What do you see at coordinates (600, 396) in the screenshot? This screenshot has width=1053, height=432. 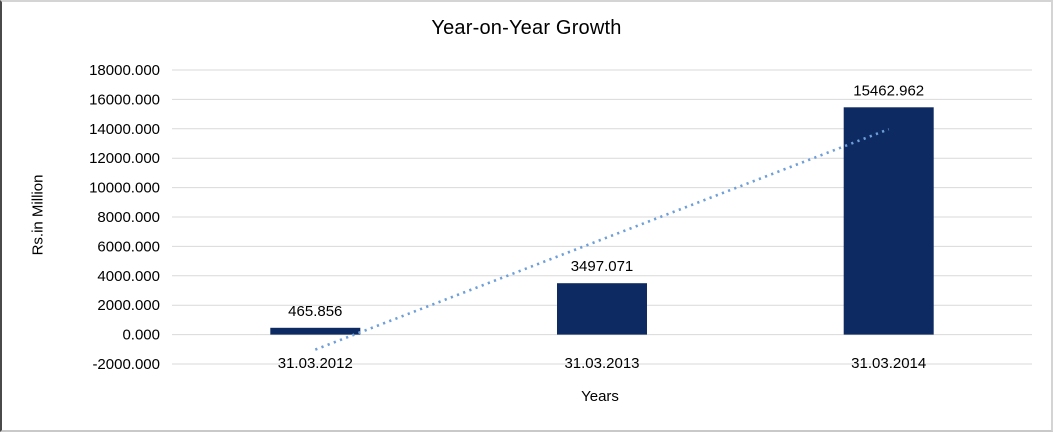 I see `x-axis-title: Years` at bounding box center [600, 396].